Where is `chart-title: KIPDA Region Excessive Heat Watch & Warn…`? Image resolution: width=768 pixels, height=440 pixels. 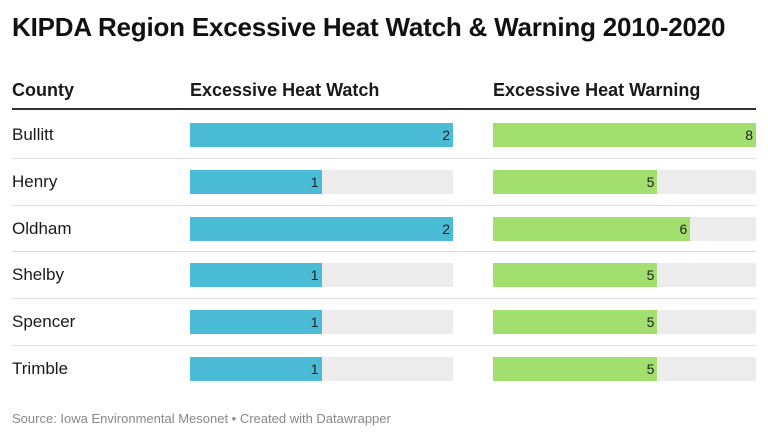 chart-title: KIPDA Region Excessive Heat Watch & Warn… is located at coordinates (369, 27).